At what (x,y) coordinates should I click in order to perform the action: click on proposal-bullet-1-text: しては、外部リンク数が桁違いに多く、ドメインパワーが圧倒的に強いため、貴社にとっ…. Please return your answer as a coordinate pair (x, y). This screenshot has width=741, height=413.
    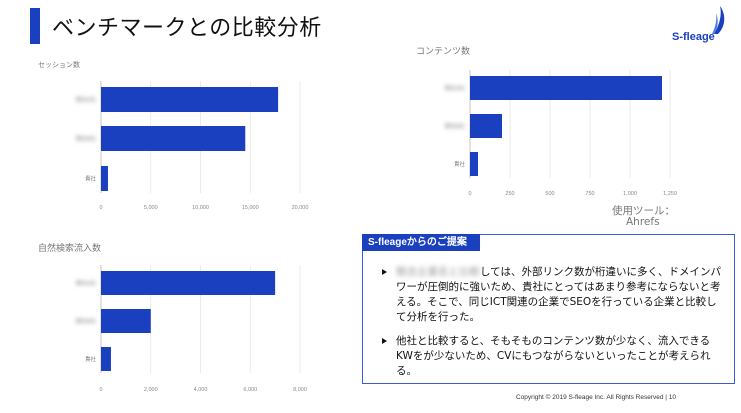
    Looking at the image, I should click on (558, 294).